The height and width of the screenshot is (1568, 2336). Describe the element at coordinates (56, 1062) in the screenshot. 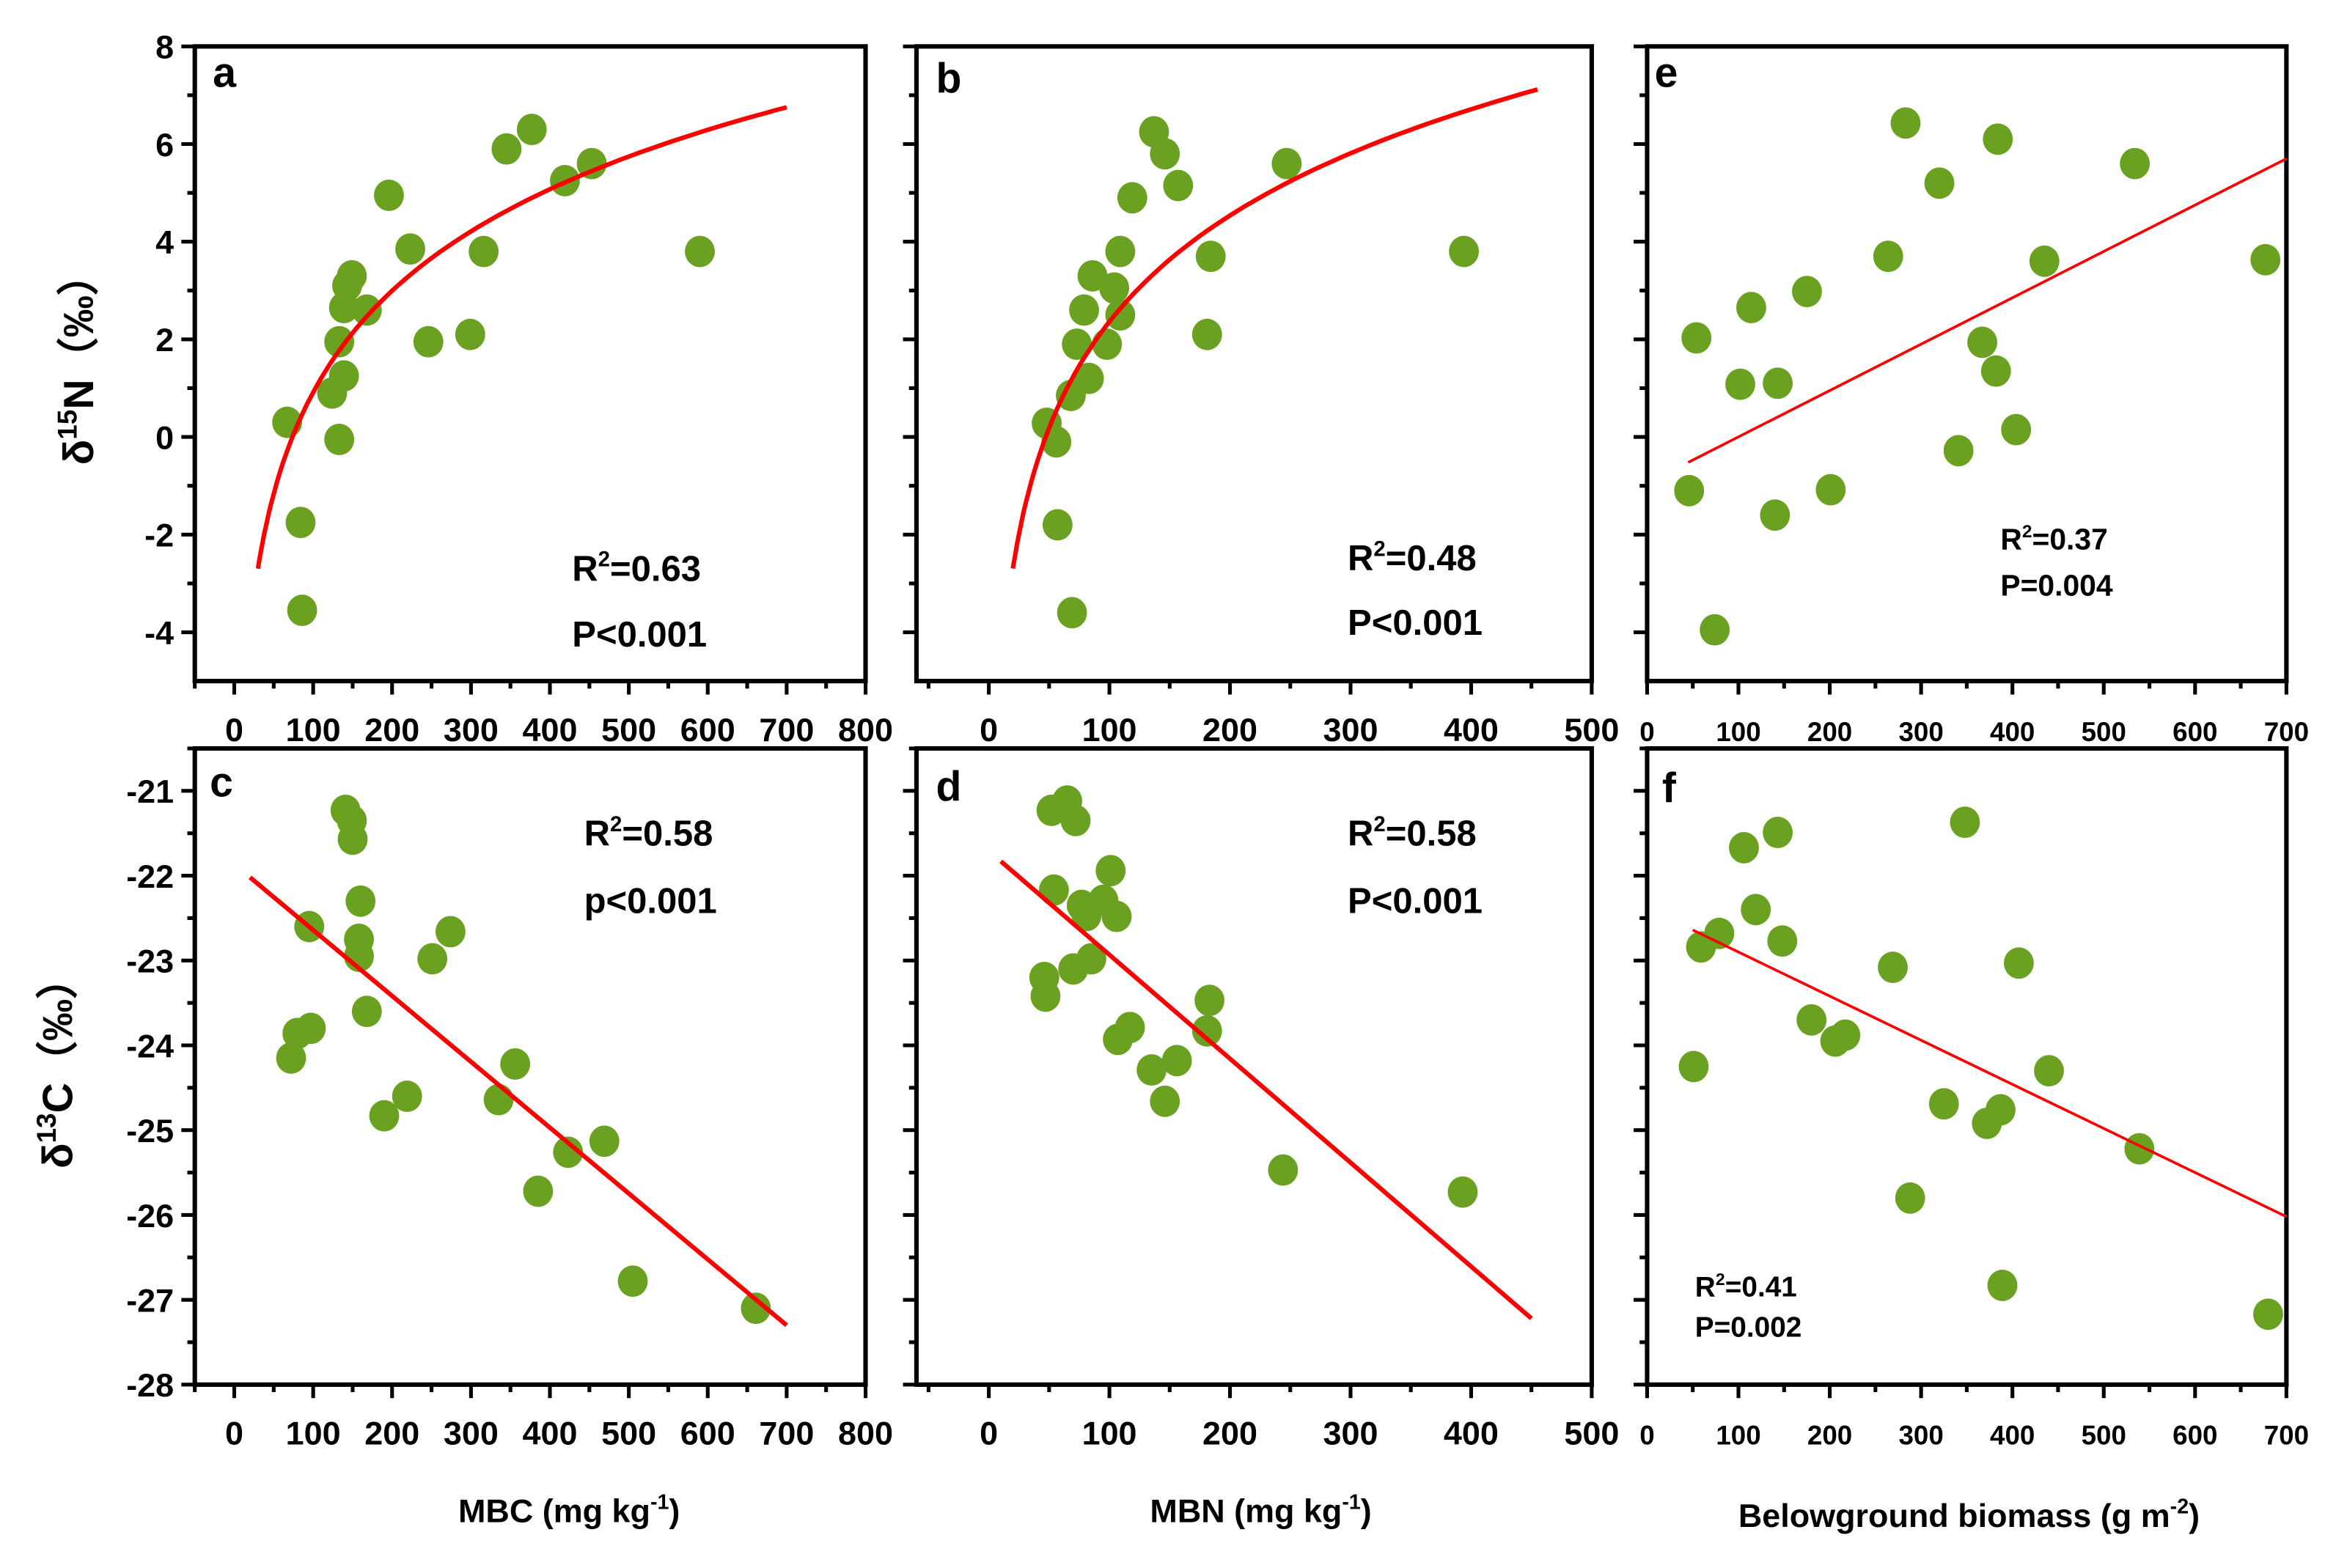

I see `y-axis-label-d13c: δ13C（‰）` at that location.